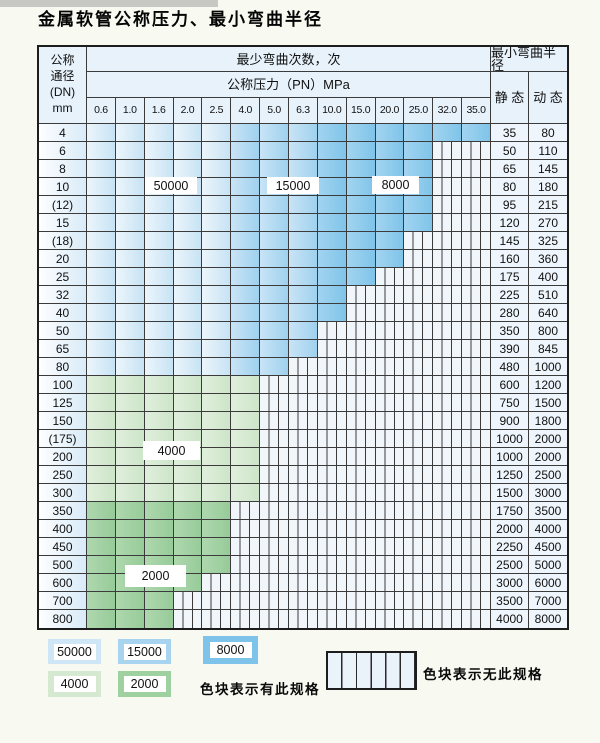 Image resolution: width=600 pixels, height=743 pixels. Describe the element at coordinates (510, 493) in the screenshot. I see `static-radius-cell: 1500` at that location.